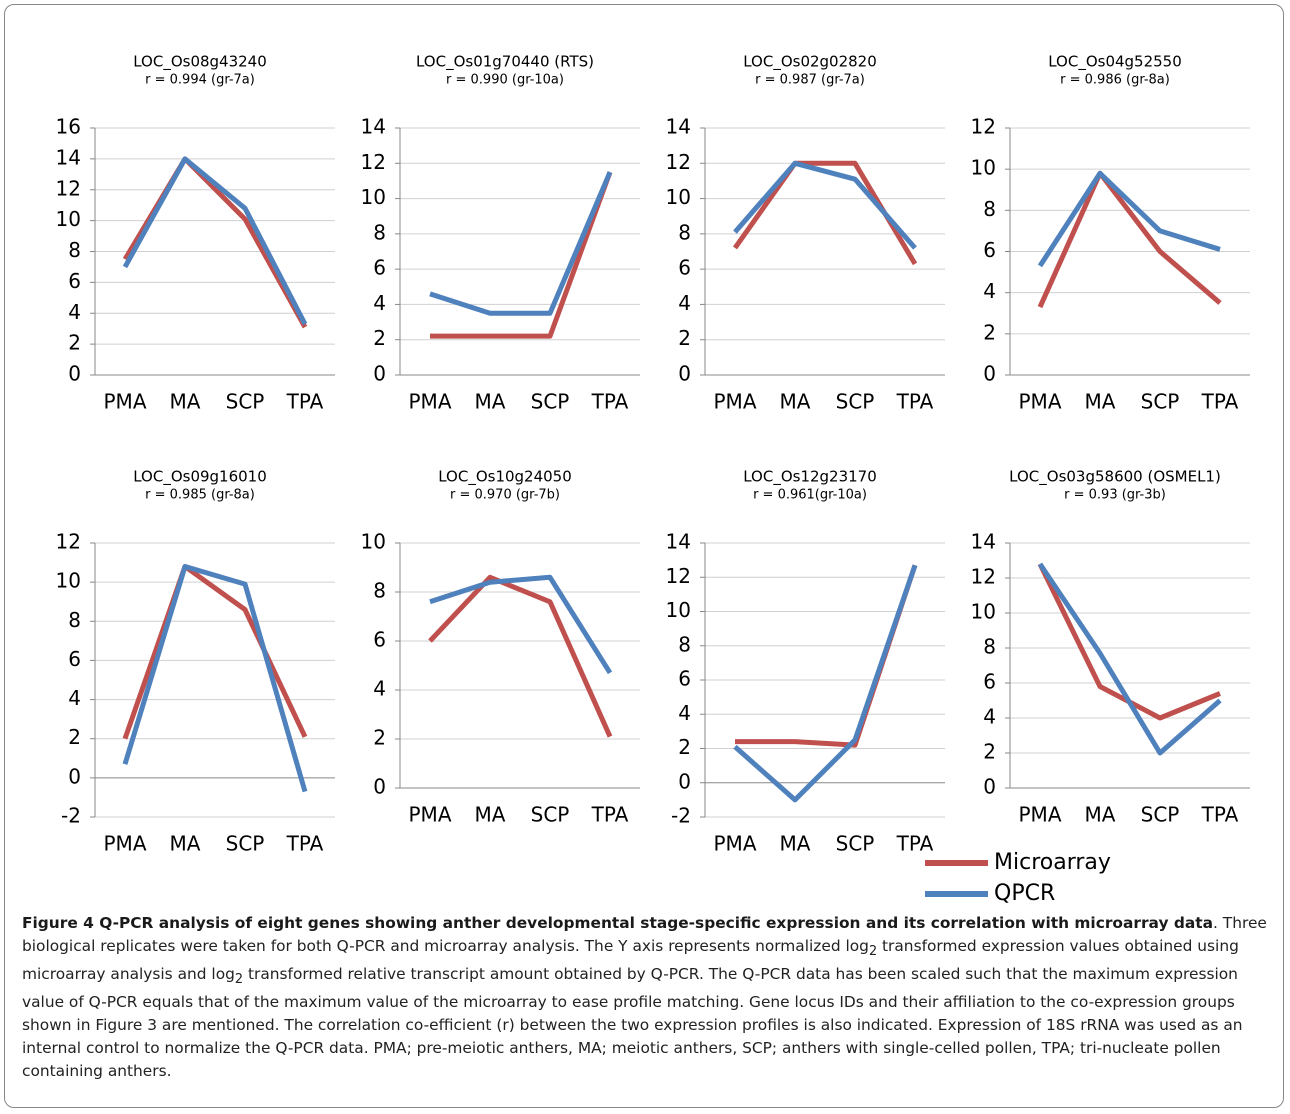 The width and height of the screenshot is (1290, 1114). Describe the element at coordinates (200, 495) in the screenshot. I see `chart-subtitle: r = 0.985 (gr-8a)` at that location.